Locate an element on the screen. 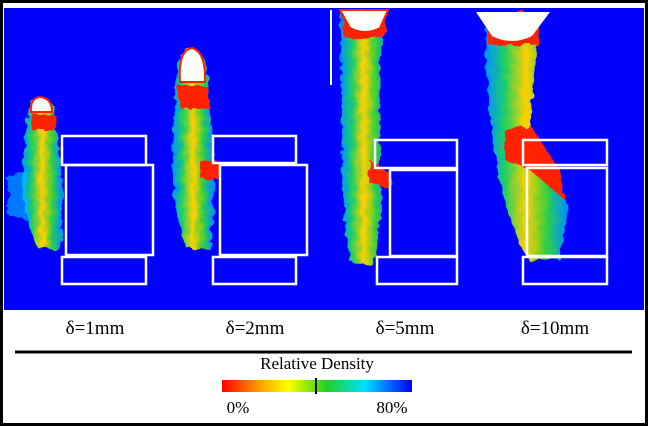 Image resolution: width=648 pixels, height=426 pixels. panel-label: δ=2mm is located at coordinates (255, 328).